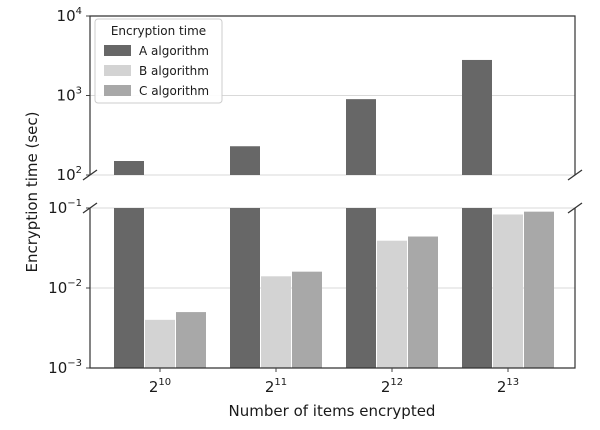  I want to click on x-tick-label: 211, so click(276, 386).